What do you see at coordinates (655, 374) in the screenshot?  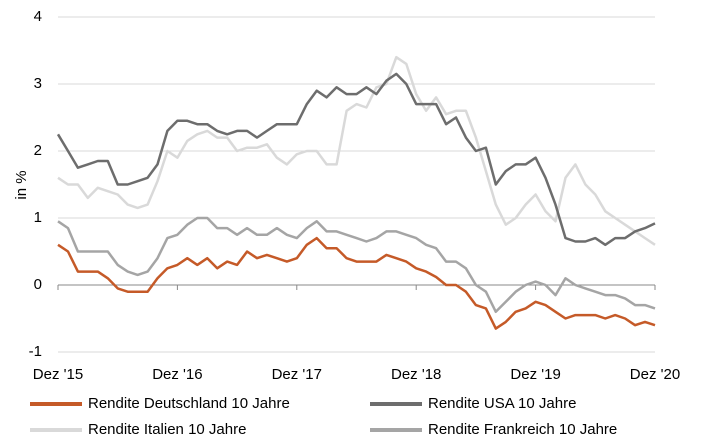 I see `x-tick-label: Dez '20` at bounding box center [655, 374].